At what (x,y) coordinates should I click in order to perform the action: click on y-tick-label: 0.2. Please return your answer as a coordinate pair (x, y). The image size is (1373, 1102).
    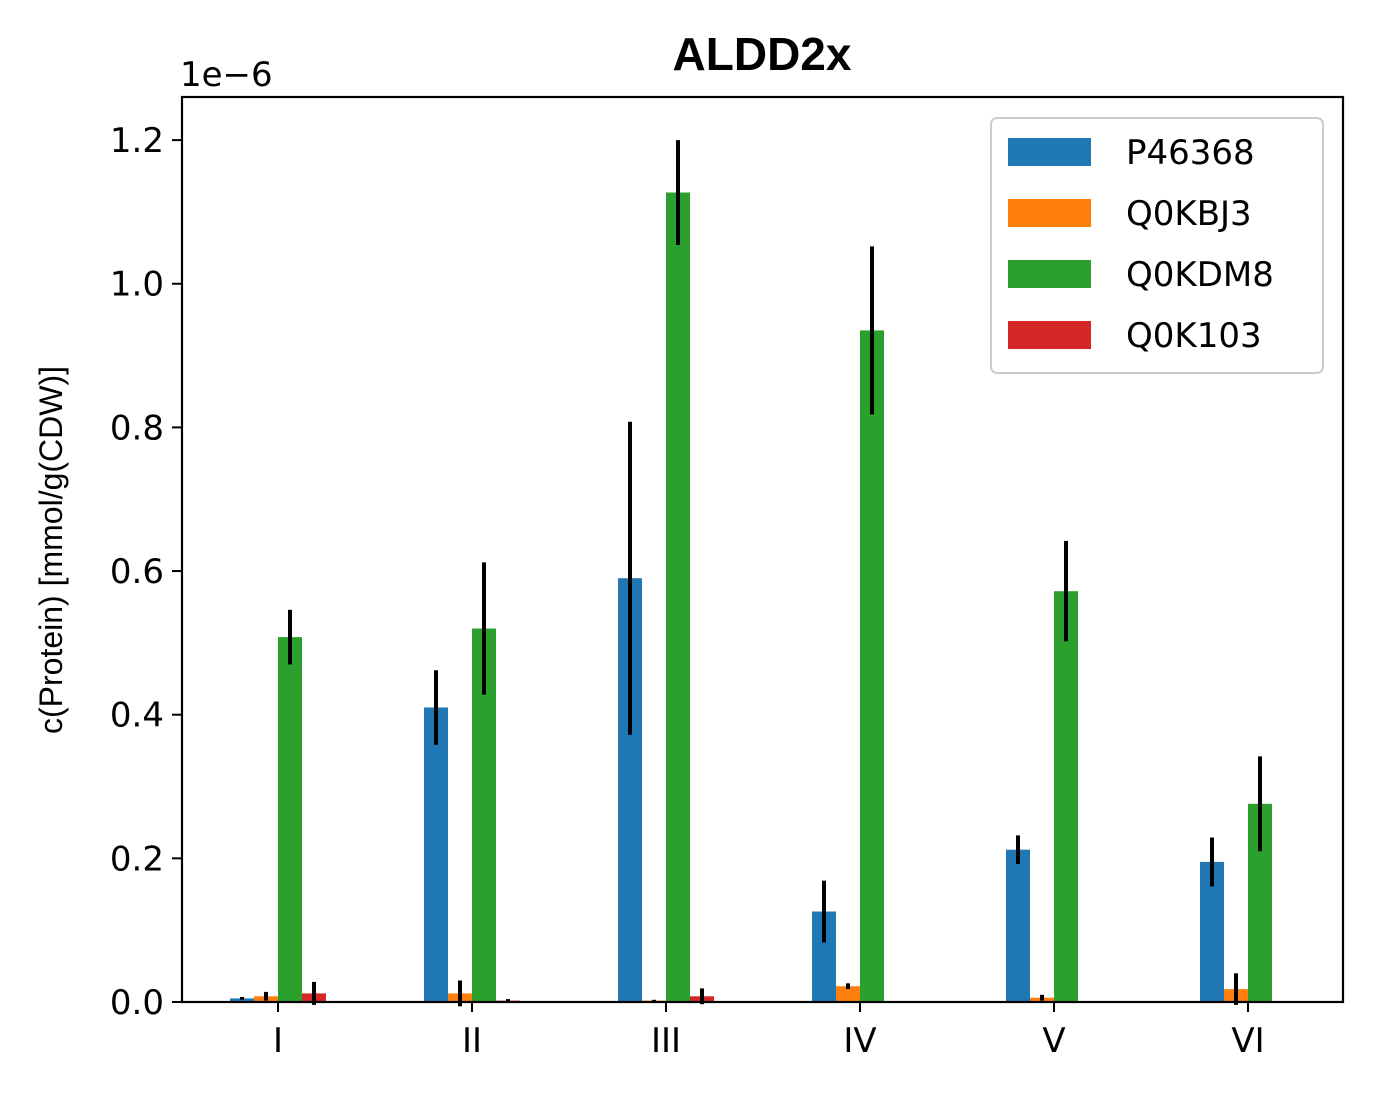
    Looking at the image, I should click on (137, 859).